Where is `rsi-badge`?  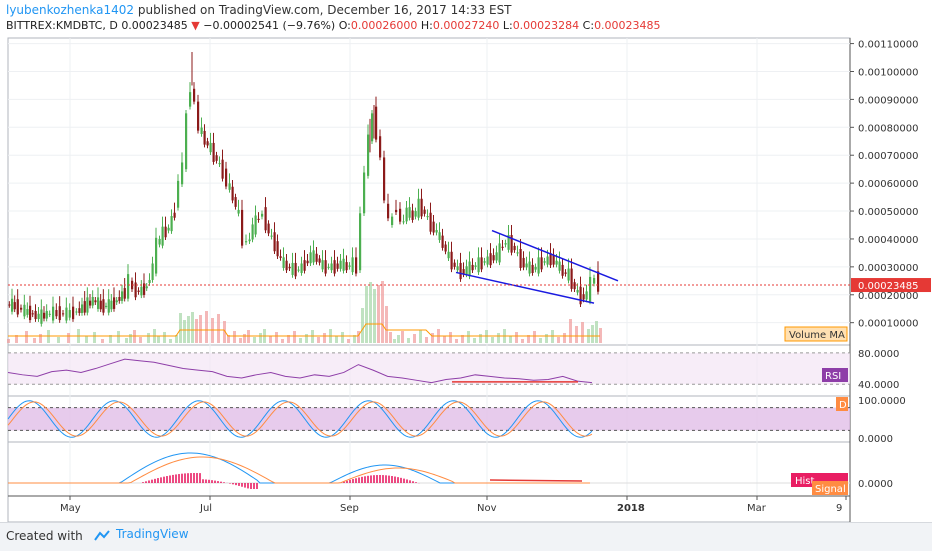
rsi-badge is located at coordinates (835, 375).